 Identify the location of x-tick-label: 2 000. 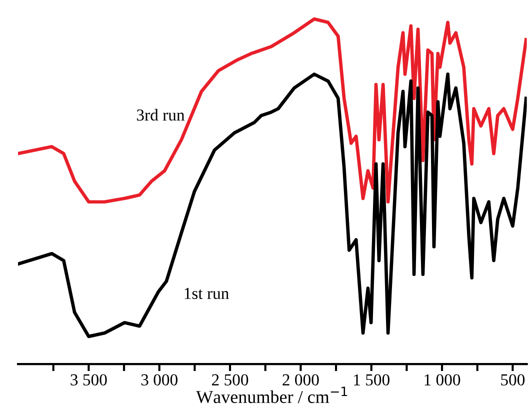
(300, 380).